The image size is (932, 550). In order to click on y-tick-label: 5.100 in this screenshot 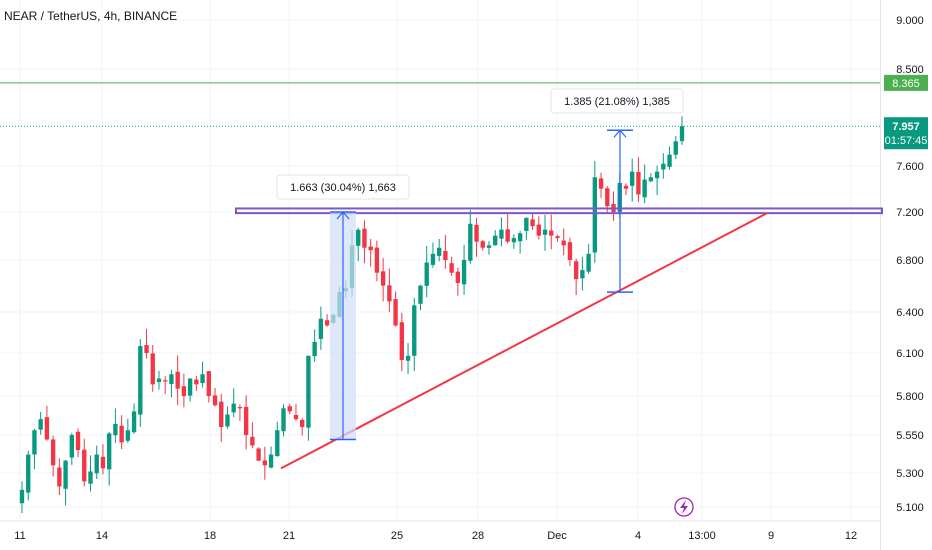, I will do `click(910, 508)`.